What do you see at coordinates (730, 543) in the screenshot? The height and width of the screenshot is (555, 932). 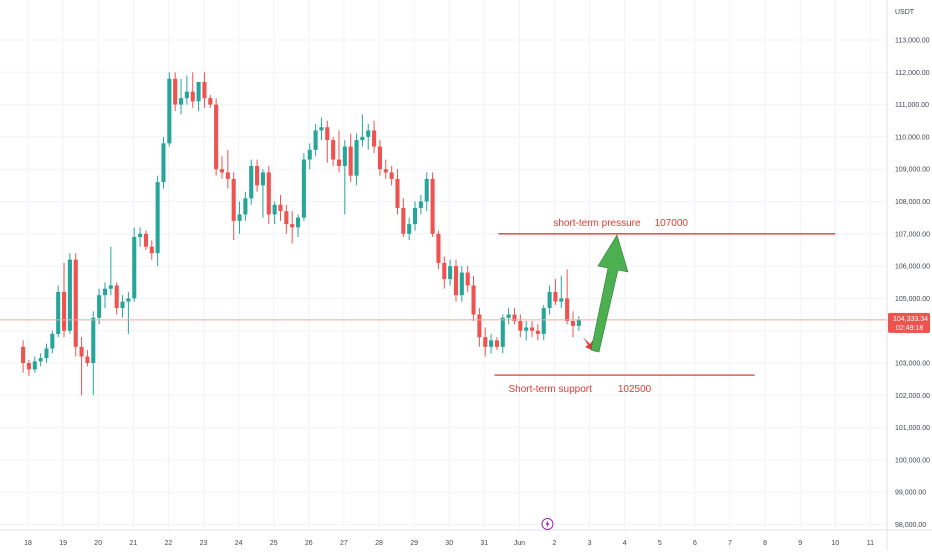 I see `x-tick-label: 7` at bounding box center [730, 543].